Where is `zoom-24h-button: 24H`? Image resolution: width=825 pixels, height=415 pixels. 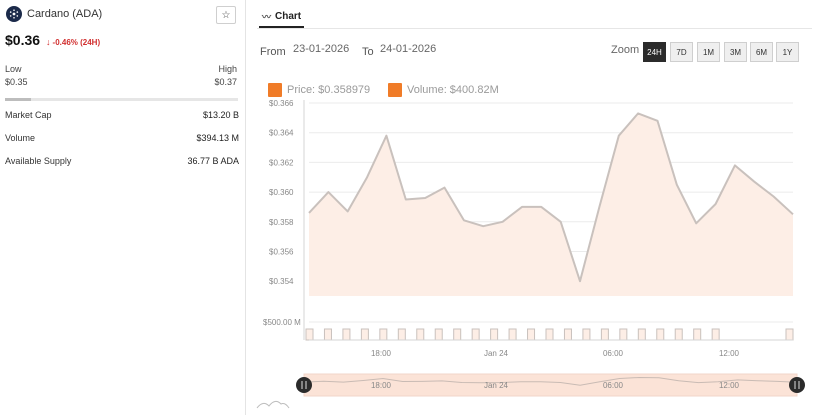 zoom-24h-button: 24H is located at coordinates (654, 52).